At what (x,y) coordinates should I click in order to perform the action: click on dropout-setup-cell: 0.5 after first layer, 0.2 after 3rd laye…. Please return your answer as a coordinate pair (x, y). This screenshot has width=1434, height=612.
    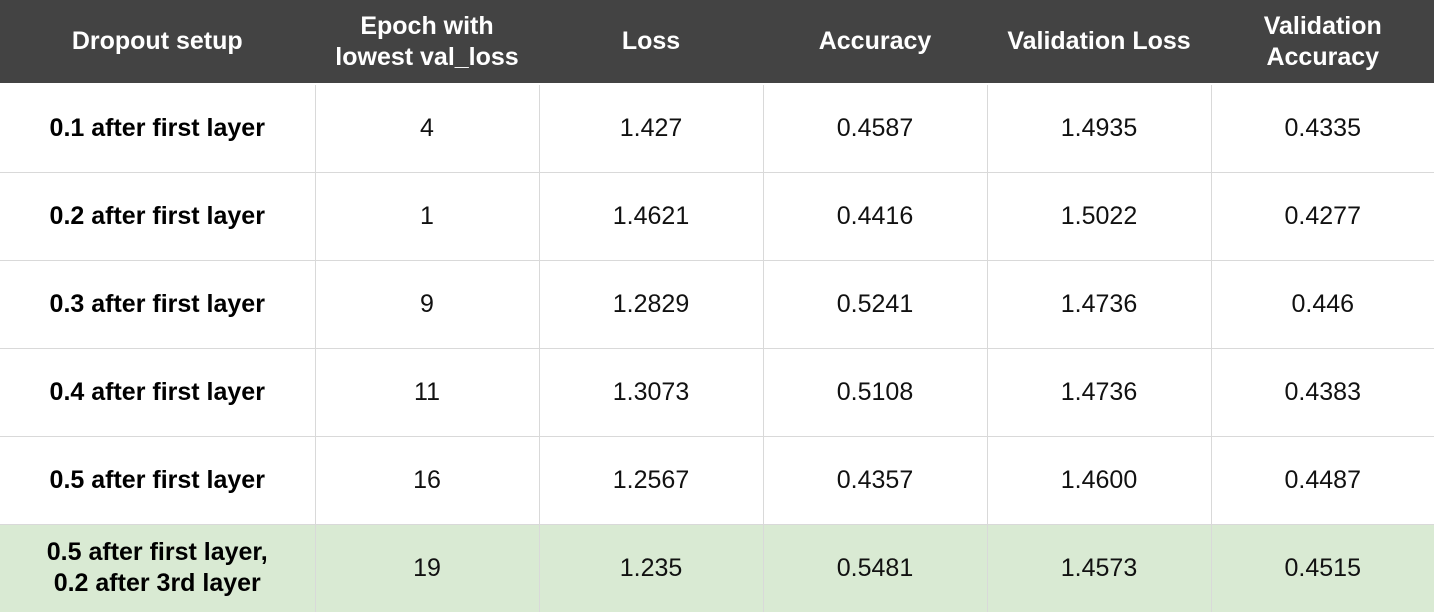
    Looking at the image, I should click on (158, 567).